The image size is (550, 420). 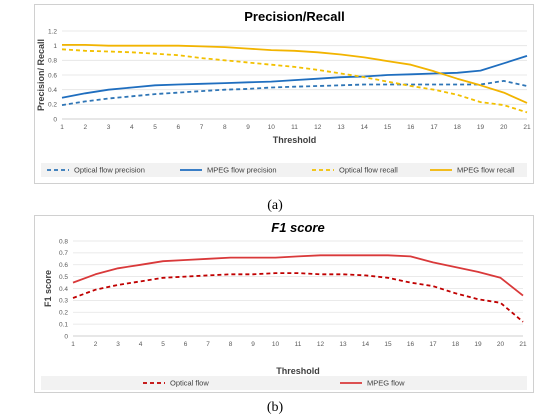 I want to click on y-tick-label: 0.7, so click(x=63, y=253).